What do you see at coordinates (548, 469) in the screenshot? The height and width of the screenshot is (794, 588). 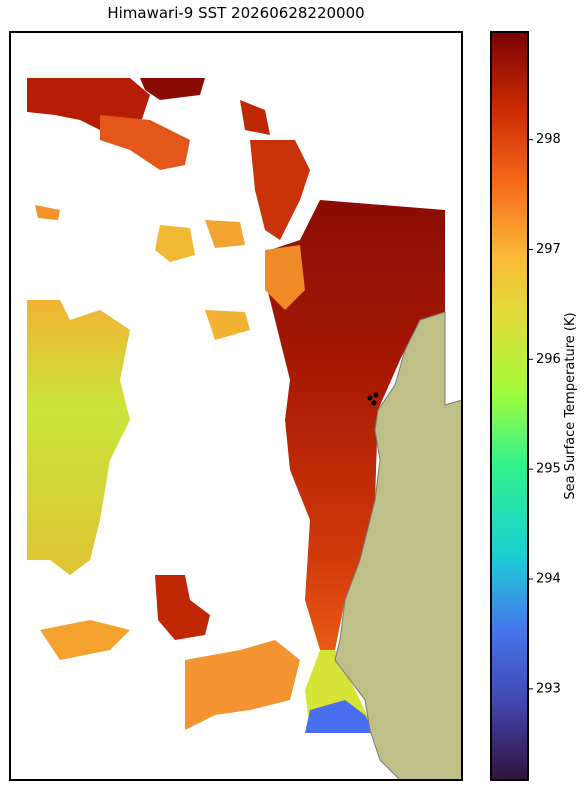 I see `colorbar-tick-label: 295` at bounding box center [548, 469].